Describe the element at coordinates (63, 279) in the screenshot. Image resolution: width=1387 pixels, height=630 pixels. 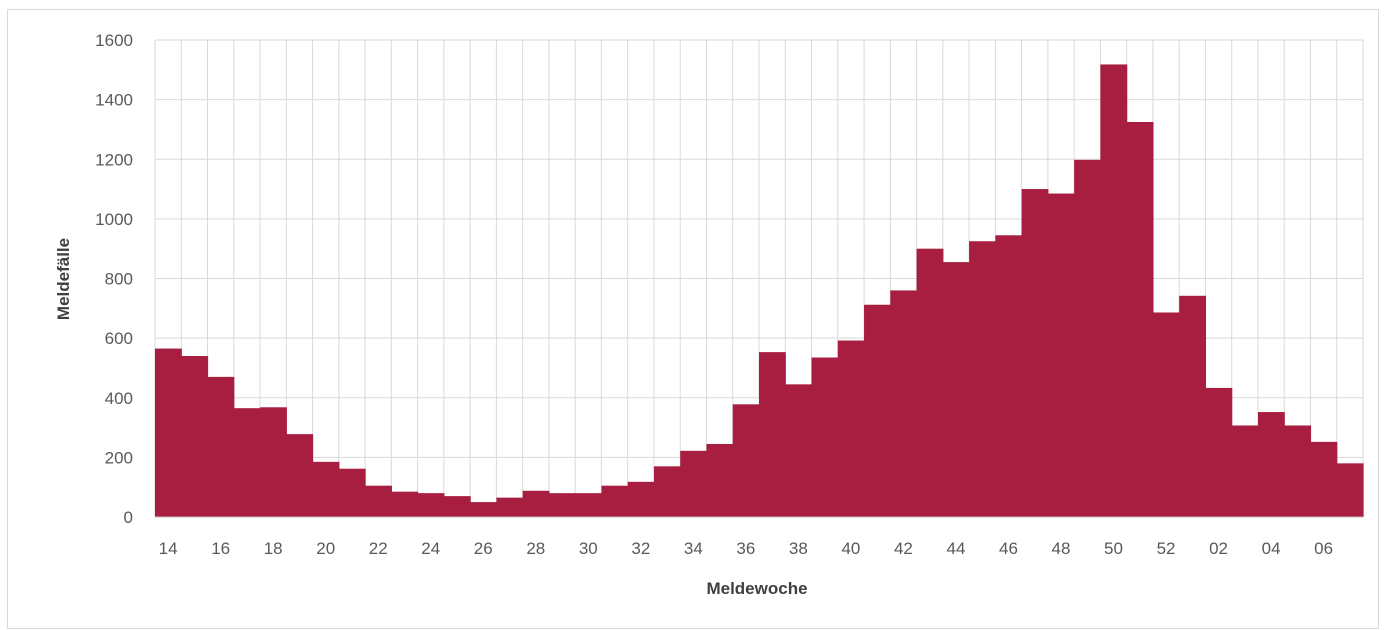
I see `y-axis-title: Meldefälle` at that location.